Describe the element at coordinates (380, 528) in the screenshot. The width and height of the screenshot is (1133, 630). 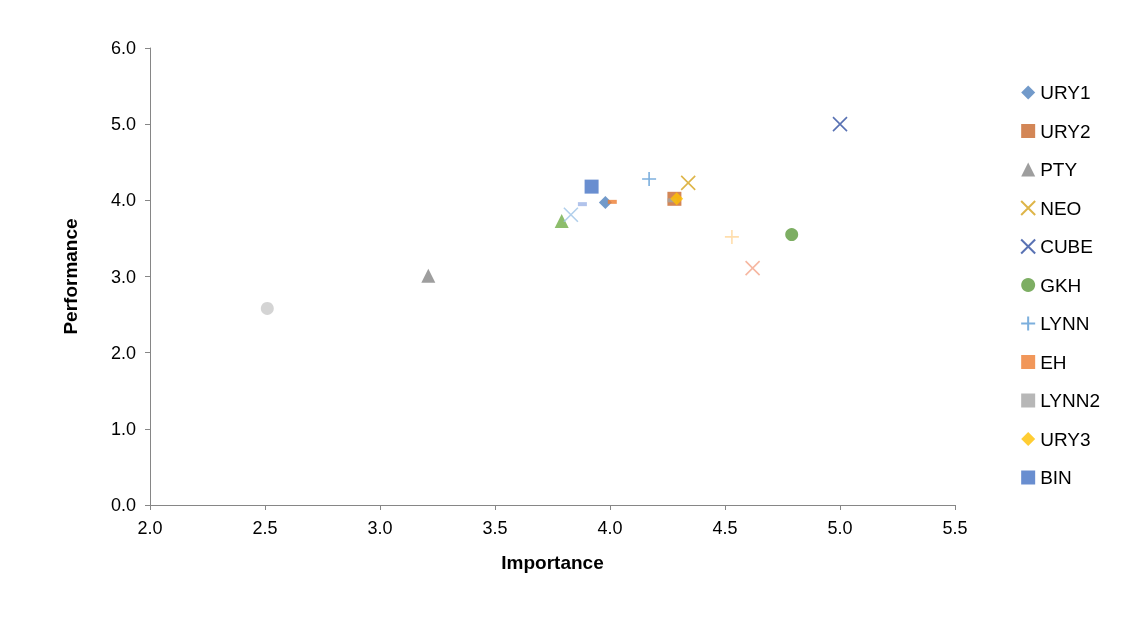
I see `x-tick-label: 3.0` at that location.